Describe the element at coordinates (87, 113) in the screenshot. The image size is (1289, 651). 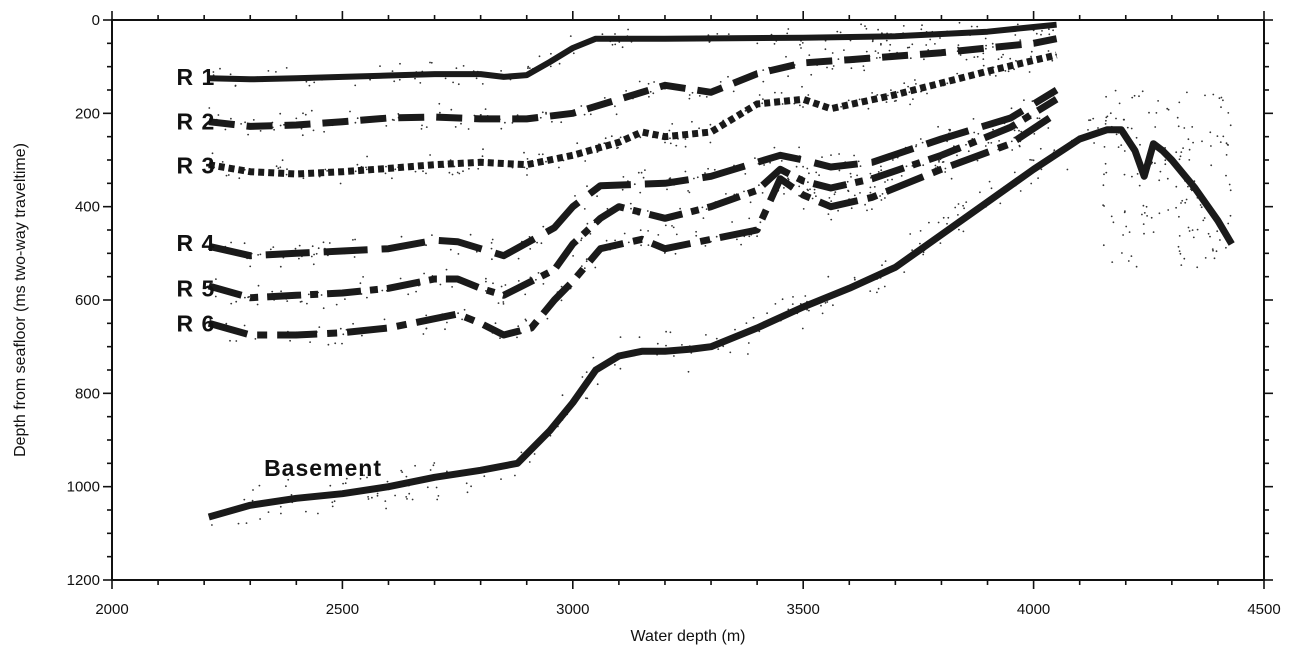
I see `y-tick-label: 200` at that location.